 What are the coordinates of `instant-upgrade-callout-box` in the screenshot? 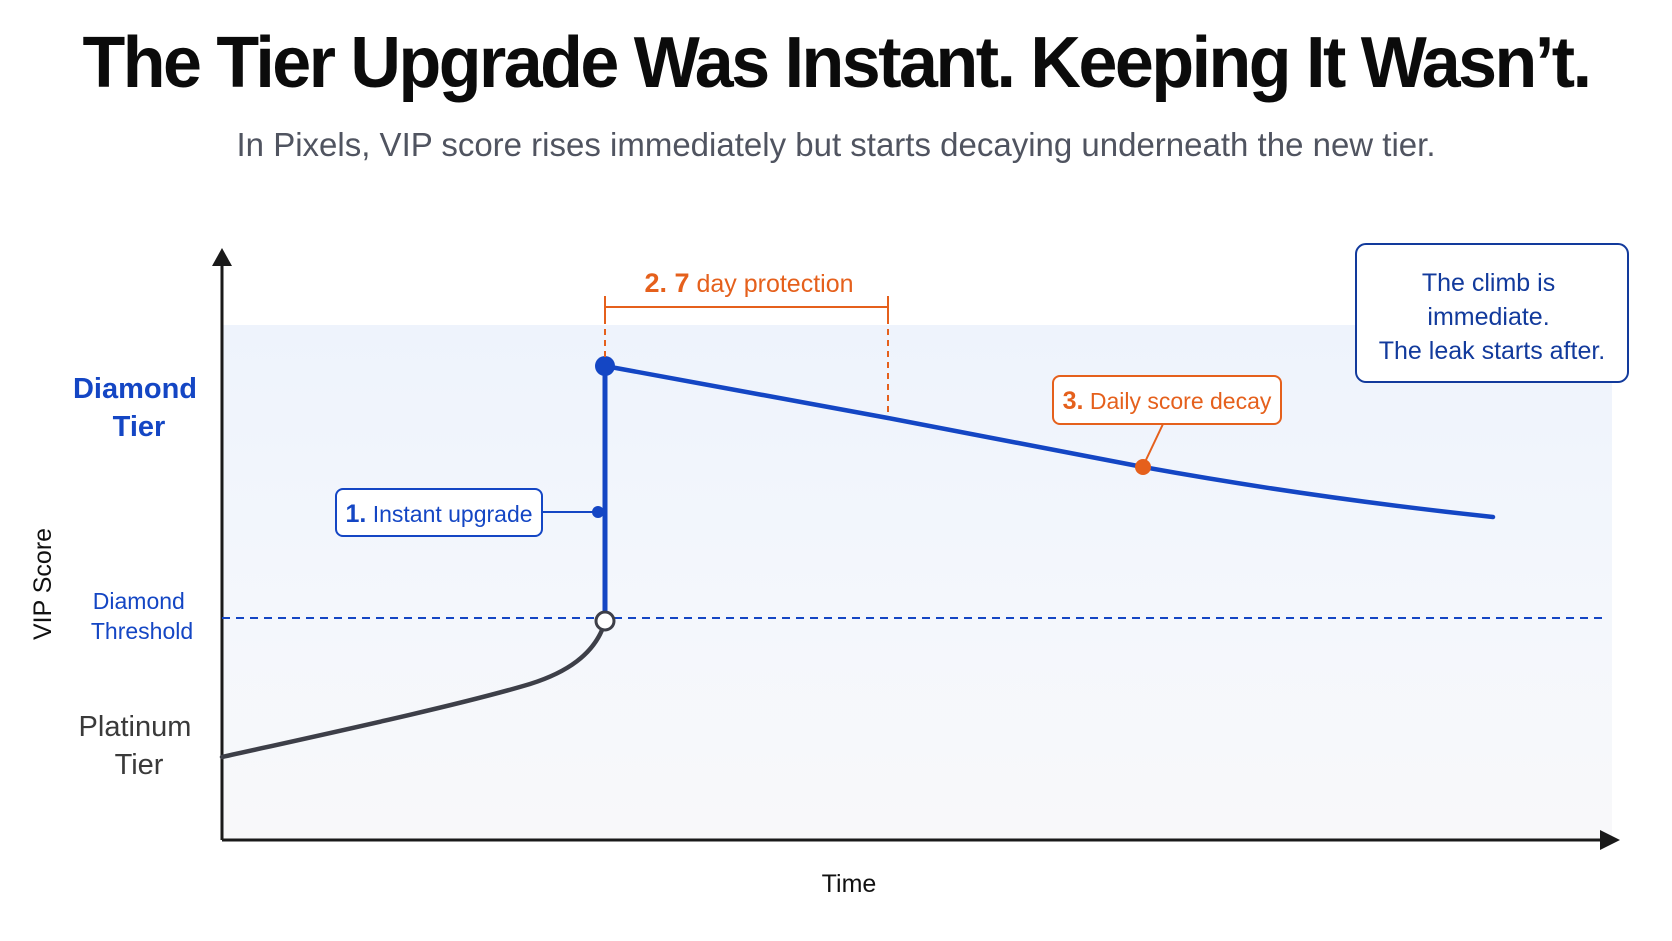 It's located at (439, 512).